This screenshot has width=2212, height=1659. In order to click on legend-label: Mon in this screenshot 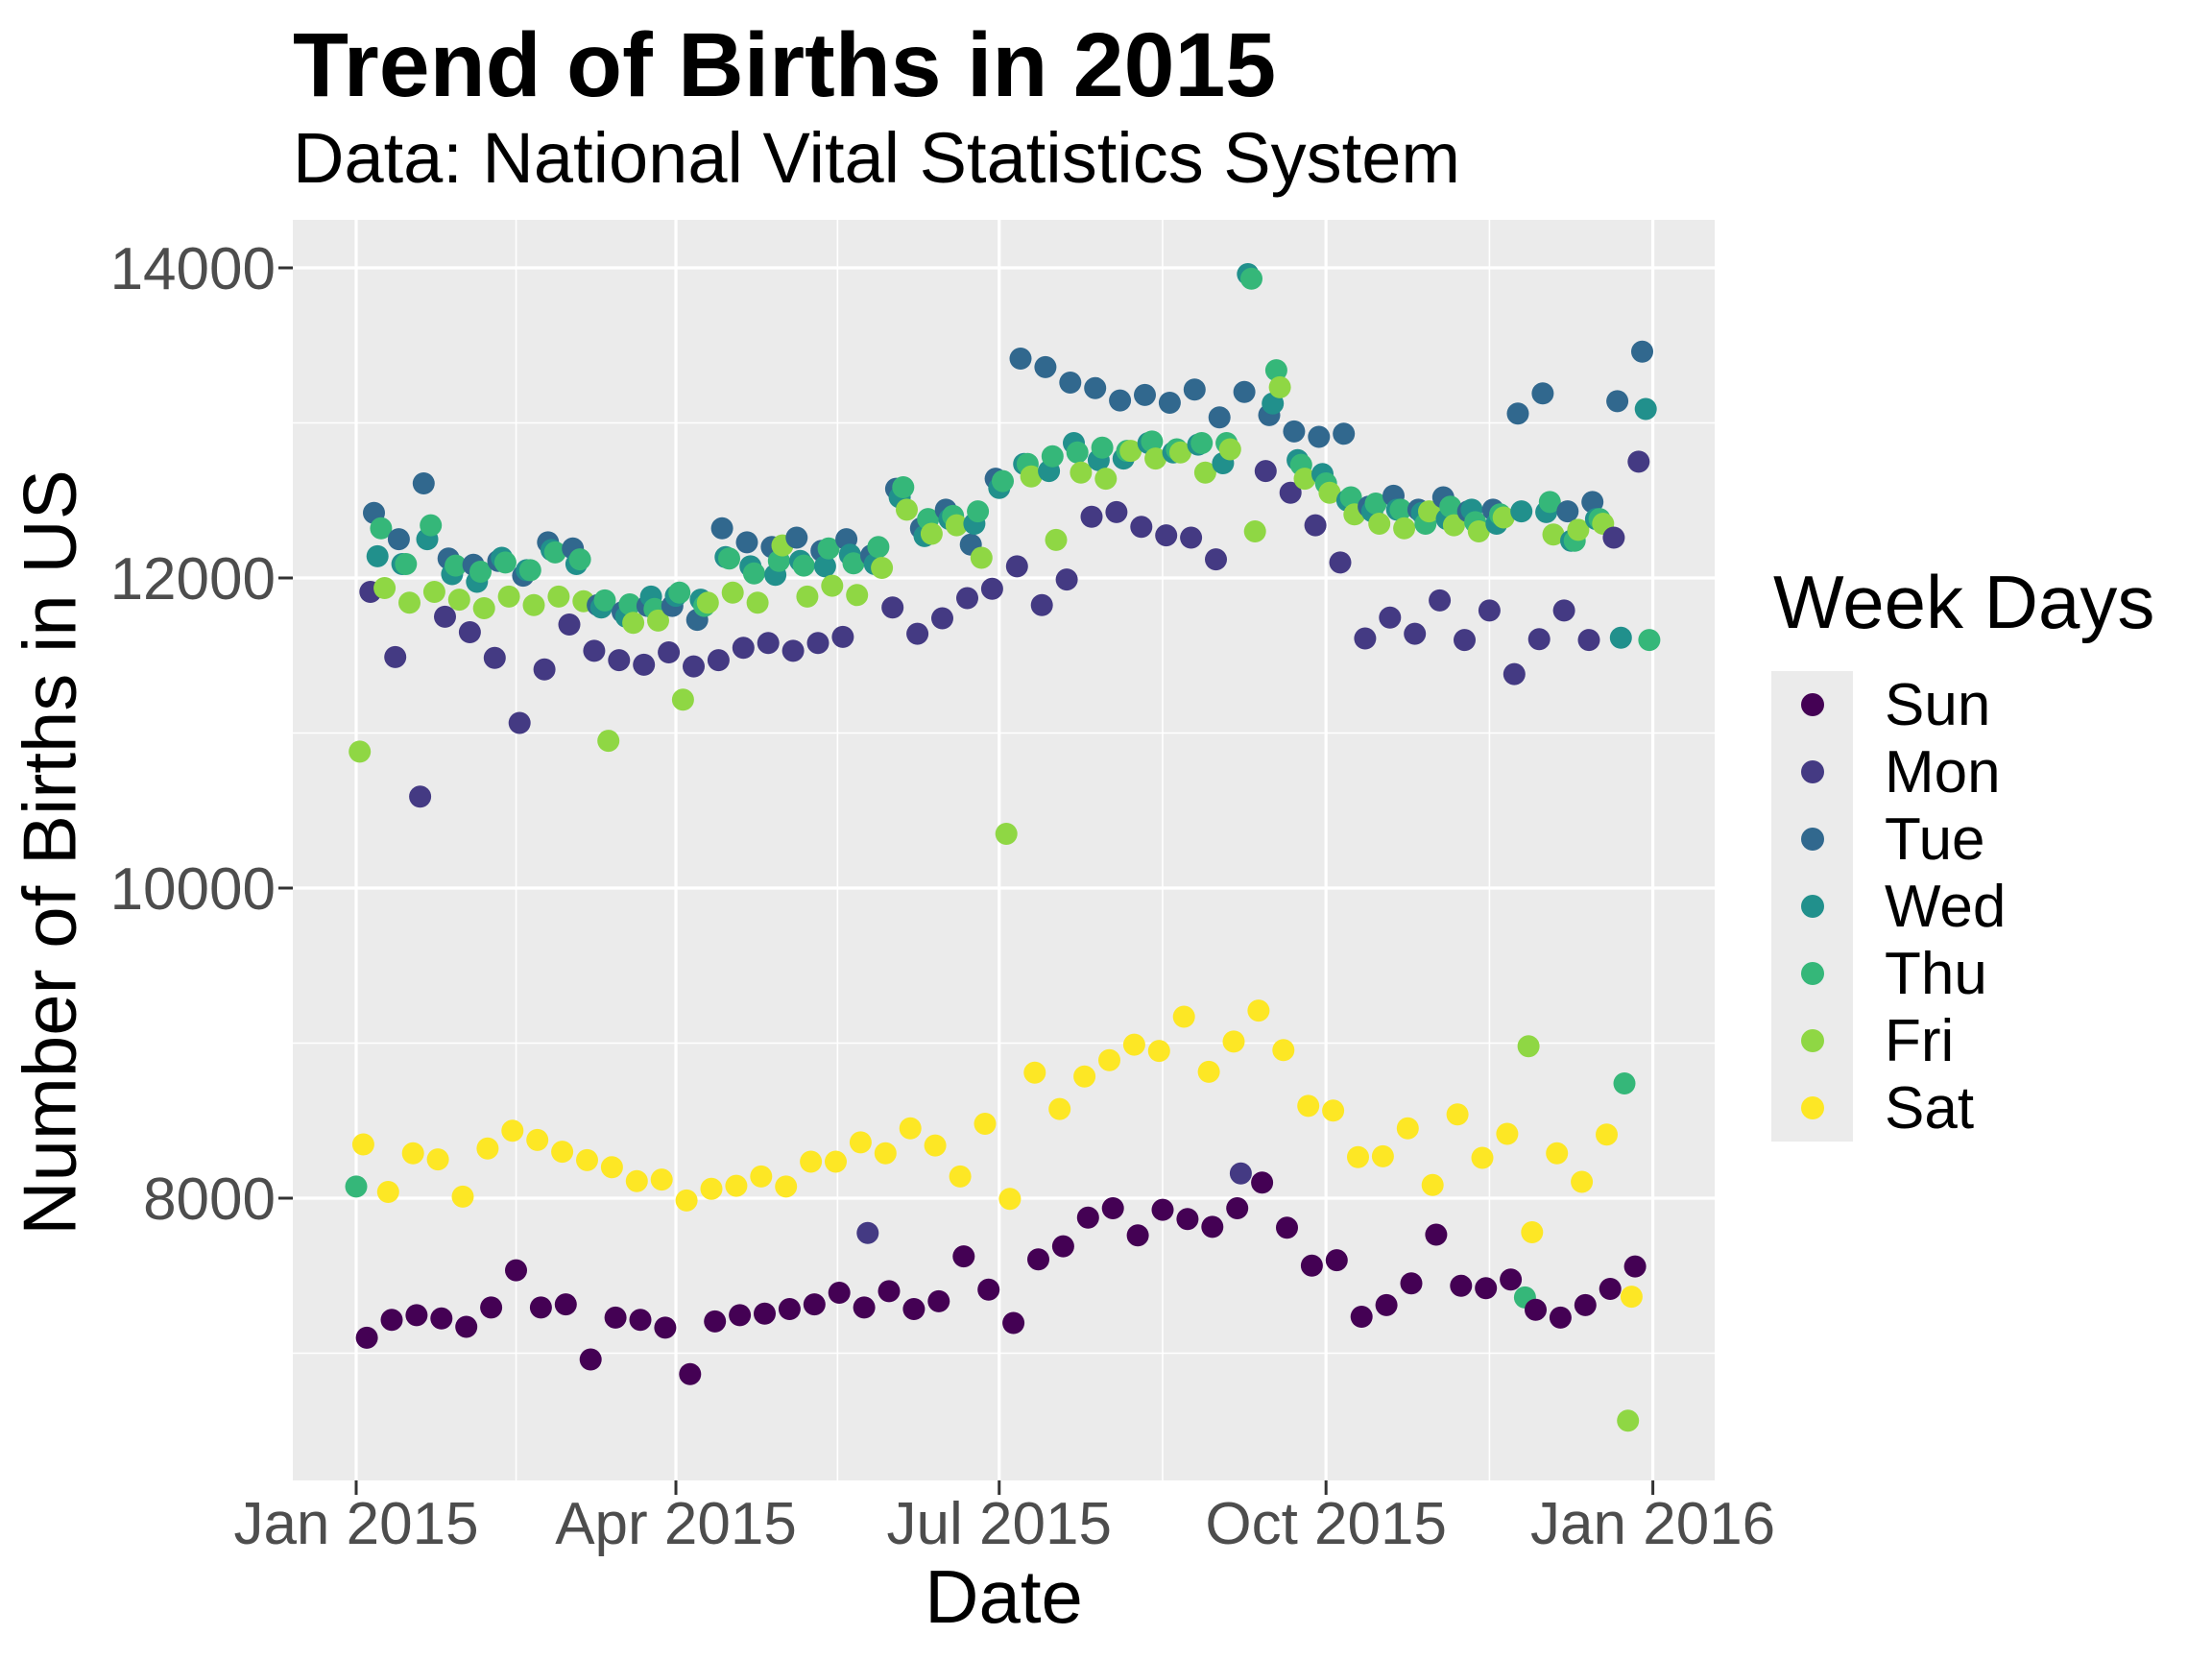, I will do `click(1943, 771)`.